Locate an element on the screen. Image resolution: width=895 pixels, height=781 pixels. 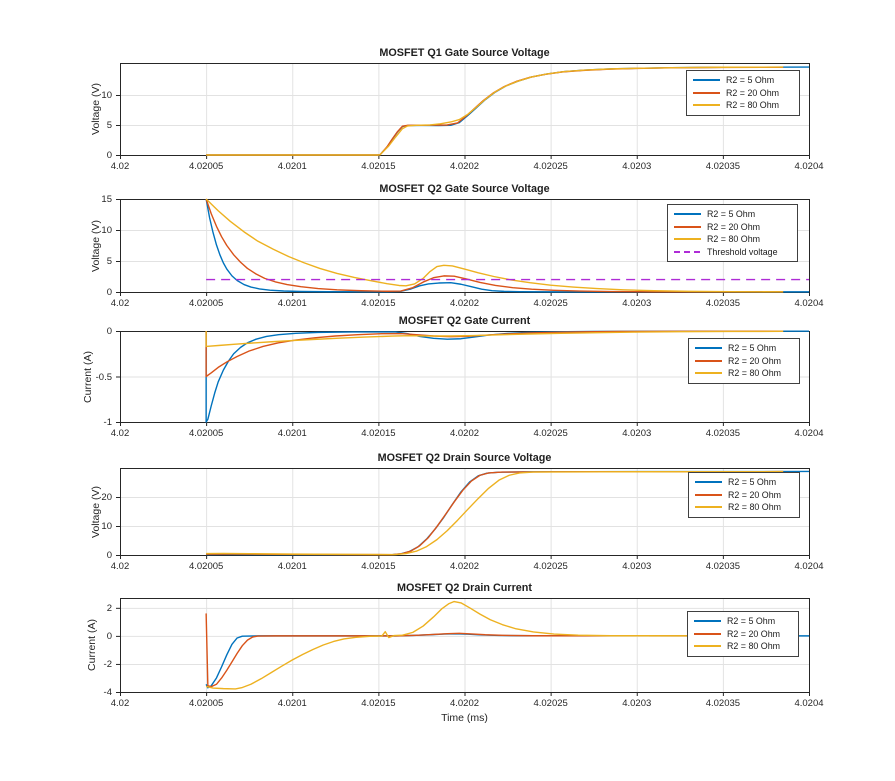
y-tick-label: -4 is located at coordinates (107, 692).